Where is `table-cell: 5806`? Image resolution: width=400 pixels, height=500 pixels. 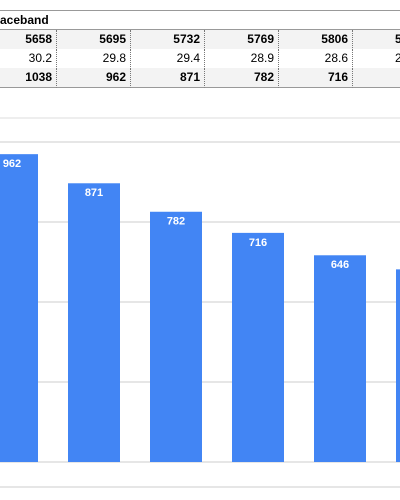
table-cell: 5806 is located at coordinates (316, 40).